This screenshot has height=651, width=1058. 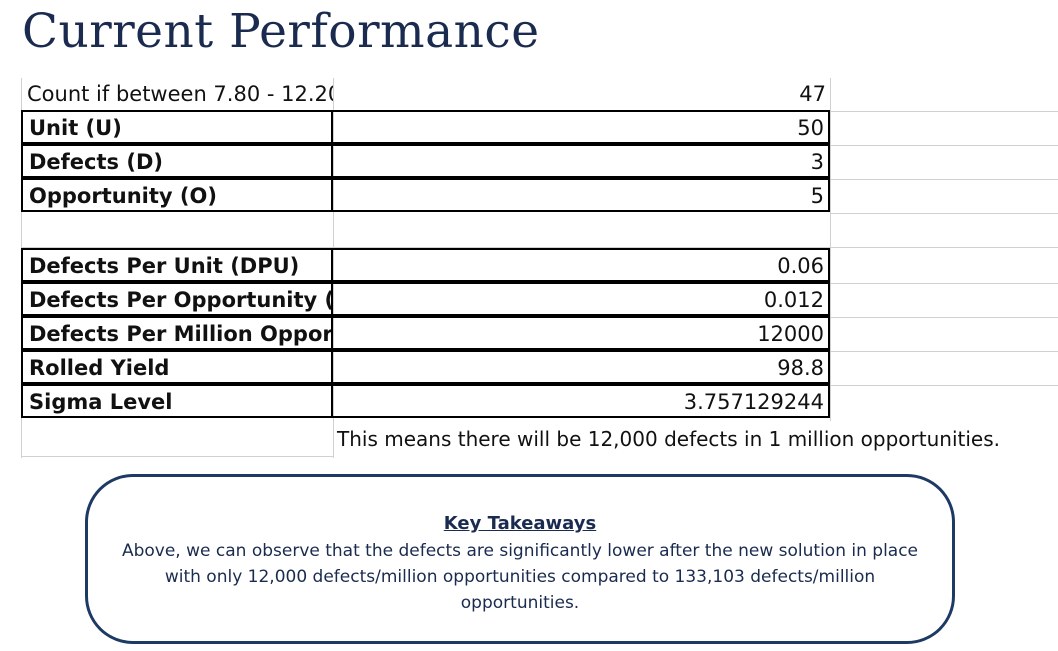 What do you see at coordinates (177, 265) in the screenshot?
I see `row-label: Defects Per Unit (DPU)` at bounding box center [177, 265].